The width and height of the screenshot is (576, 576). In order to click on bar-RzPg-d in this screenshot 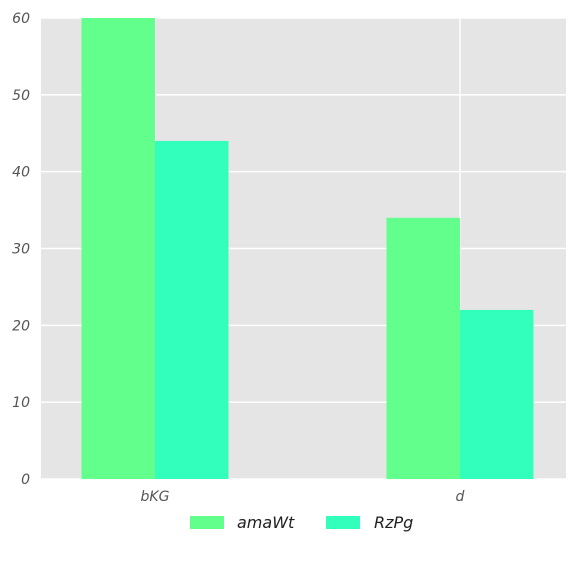, I will do `click(497, 394)`.